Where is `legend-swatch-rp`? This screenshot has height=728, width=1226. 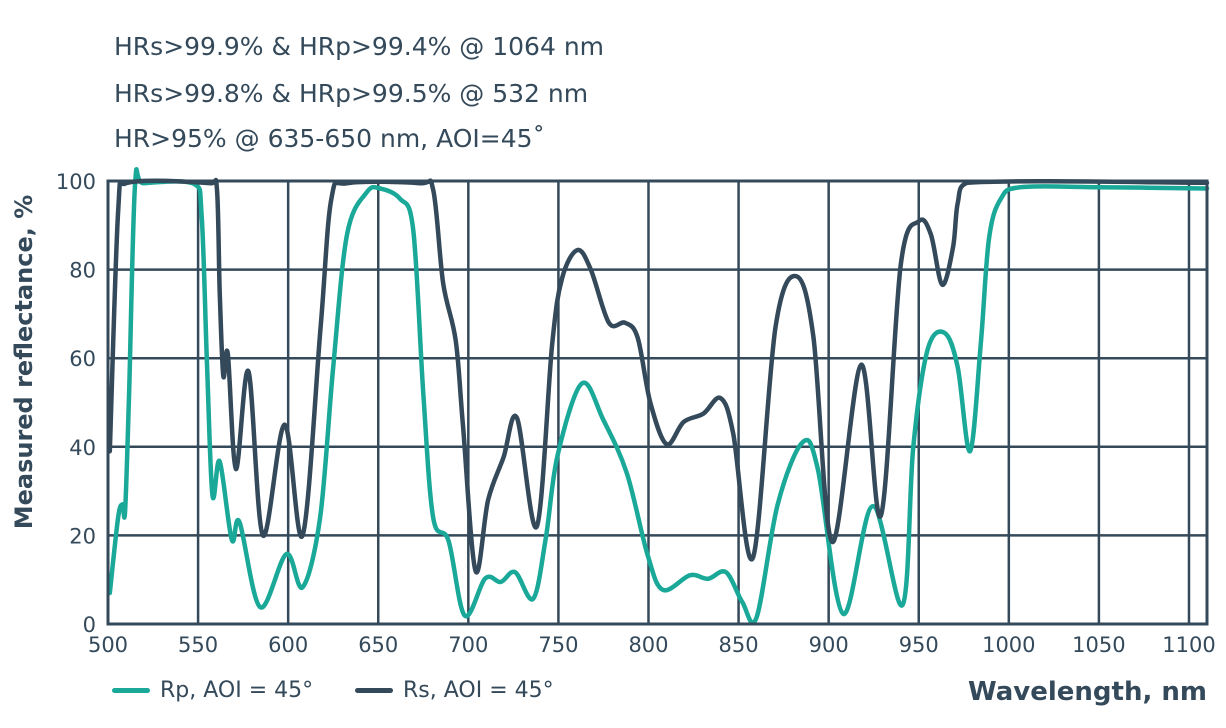
legend-swatch-rp is located at coordinates (131, 690).